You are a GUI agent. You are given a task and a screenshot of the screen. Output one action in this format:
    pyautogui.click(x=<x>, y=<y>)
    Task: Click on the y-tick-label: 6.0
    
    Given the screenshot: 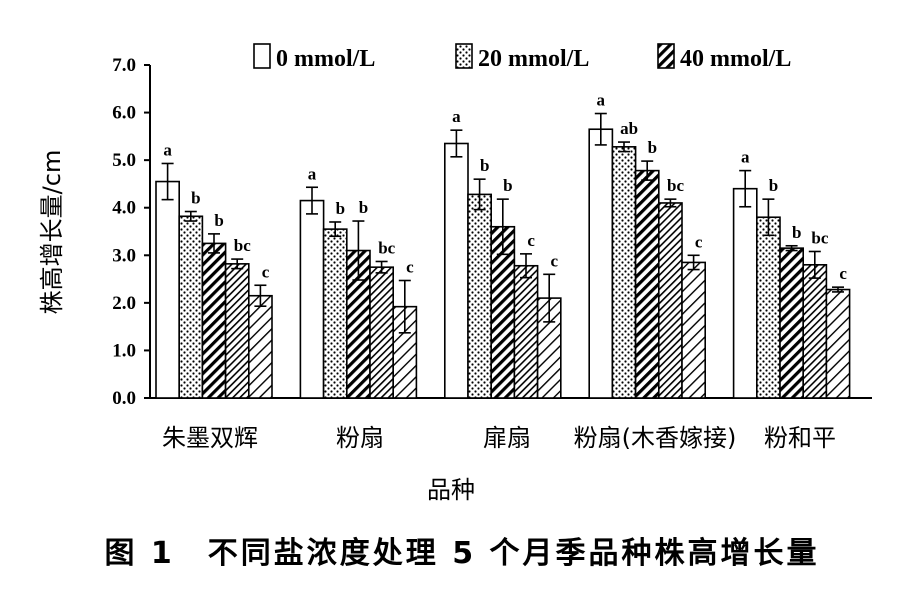 What is the action you would take?
    pyautogui.click(x=124, y=113)
    